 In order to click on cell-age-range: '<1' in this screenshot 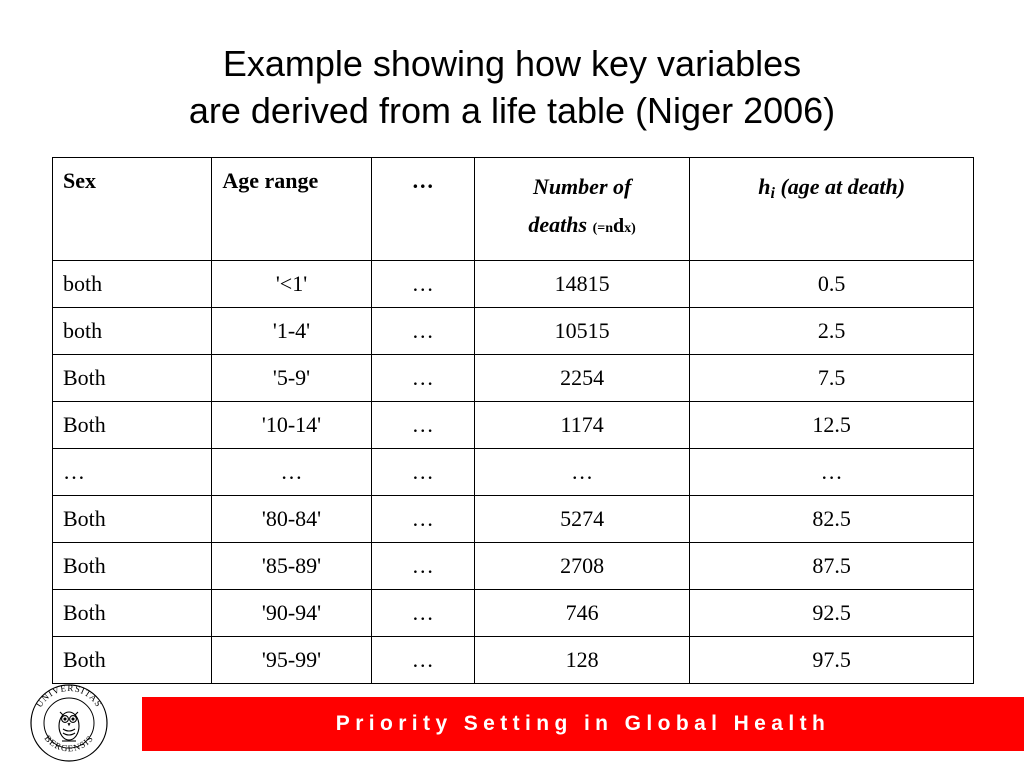, I will do `click(291, 284)`.